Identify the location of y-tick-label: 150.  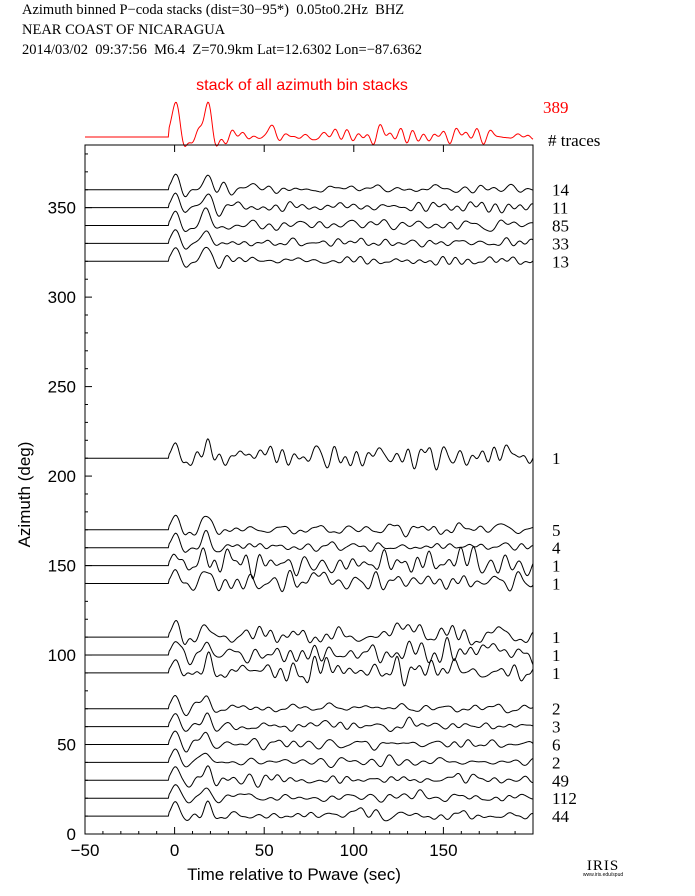
(62, 566).